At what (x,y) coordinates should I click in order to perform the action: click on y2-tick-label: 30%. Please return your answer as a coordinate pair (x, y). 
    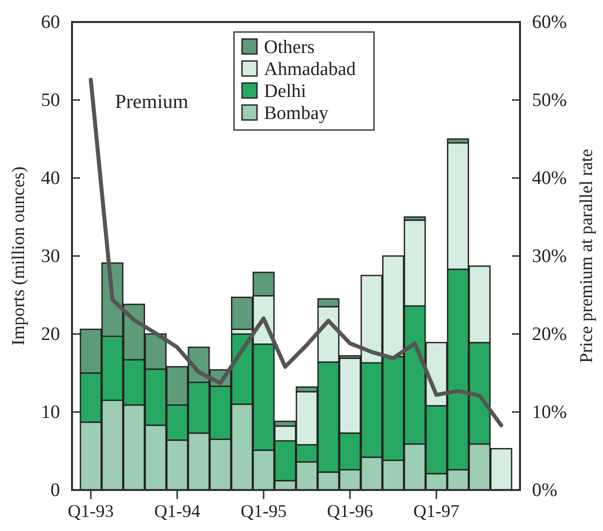
    Looking at the image, I should click on (549, 257).